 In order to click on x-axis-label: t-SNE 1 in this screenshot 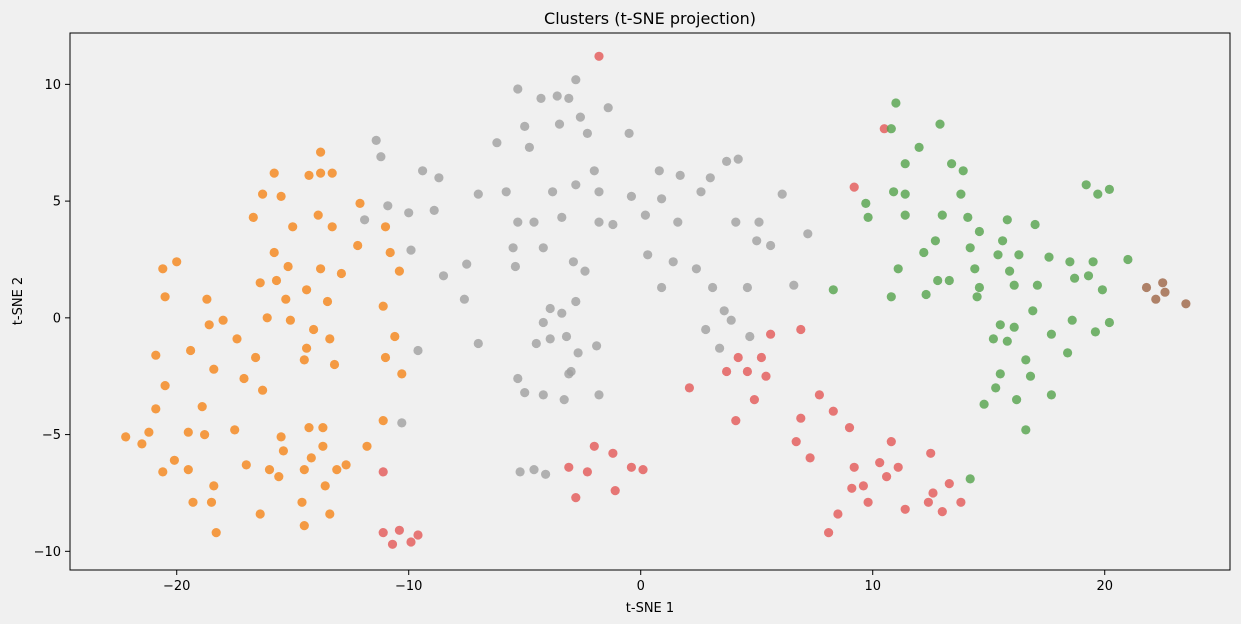, I will do `click(650, 608)`.